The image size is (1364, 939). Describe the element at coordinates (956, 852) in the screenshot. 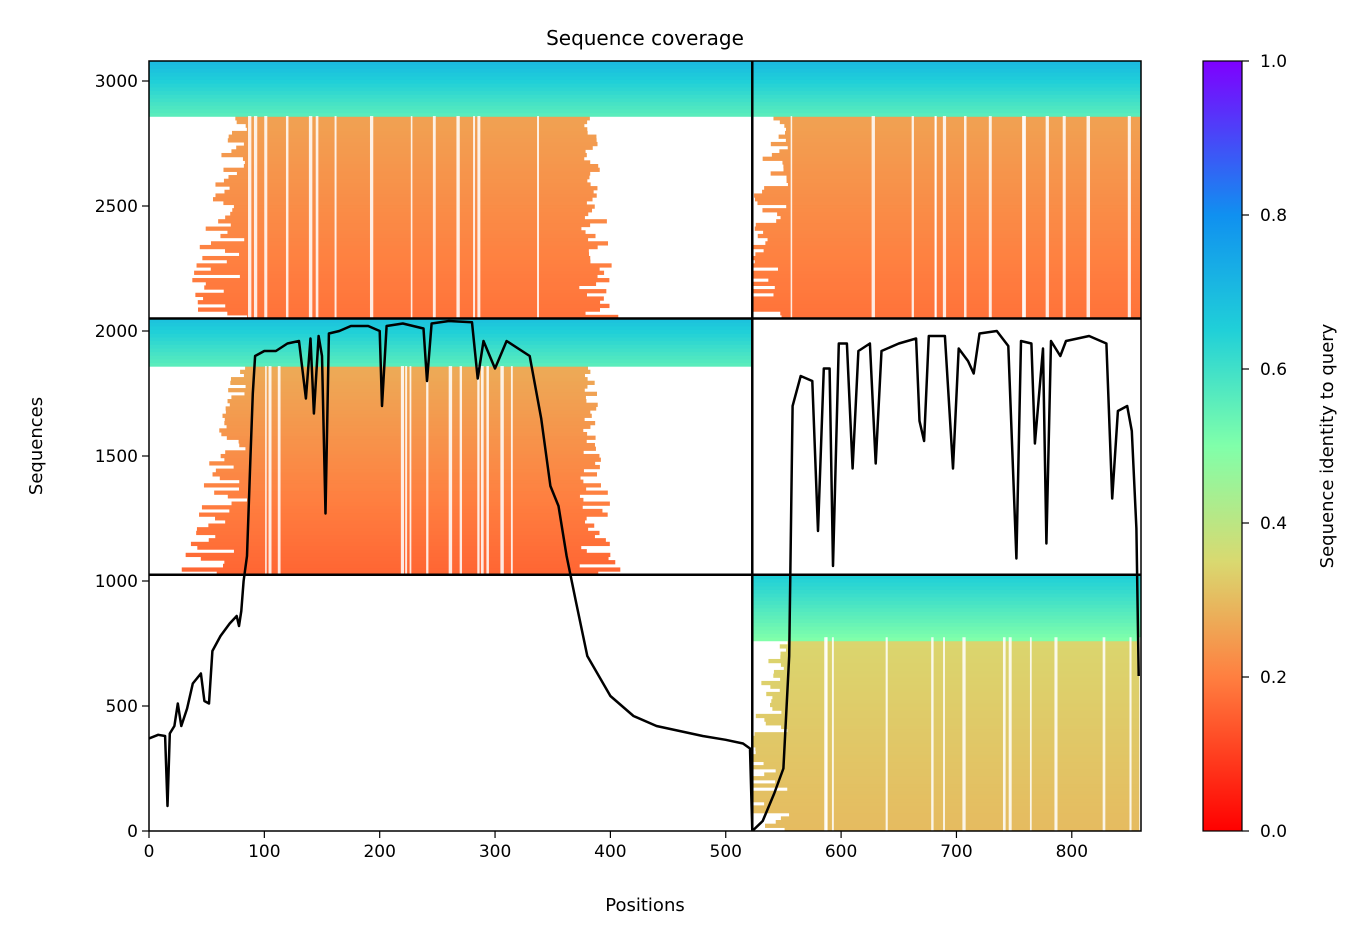

I see `x-tick-label: 700` at that location.